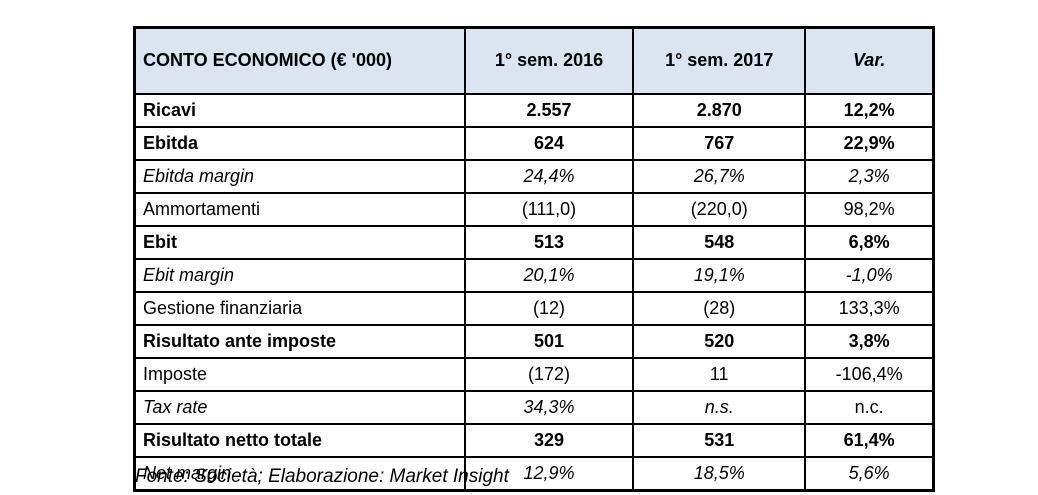 This screenshot has width=1038, height=495. Describe the element at coordinates (549, 341) in the screenshot. I see `value-sem-2016: 501` at that location.